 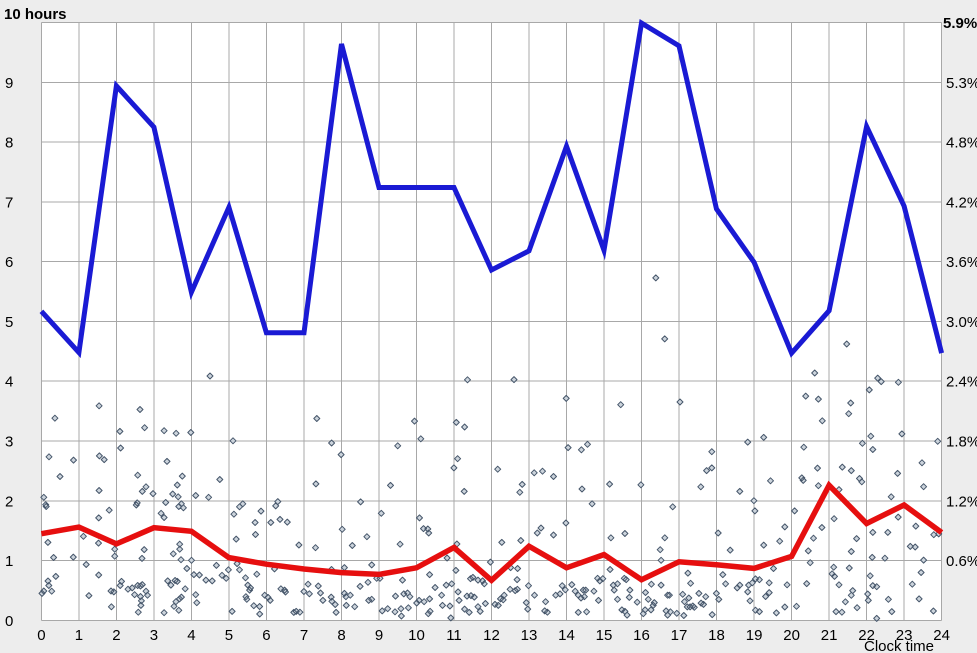 I want to click on svg-text: 23, so click(x=904, y=635).